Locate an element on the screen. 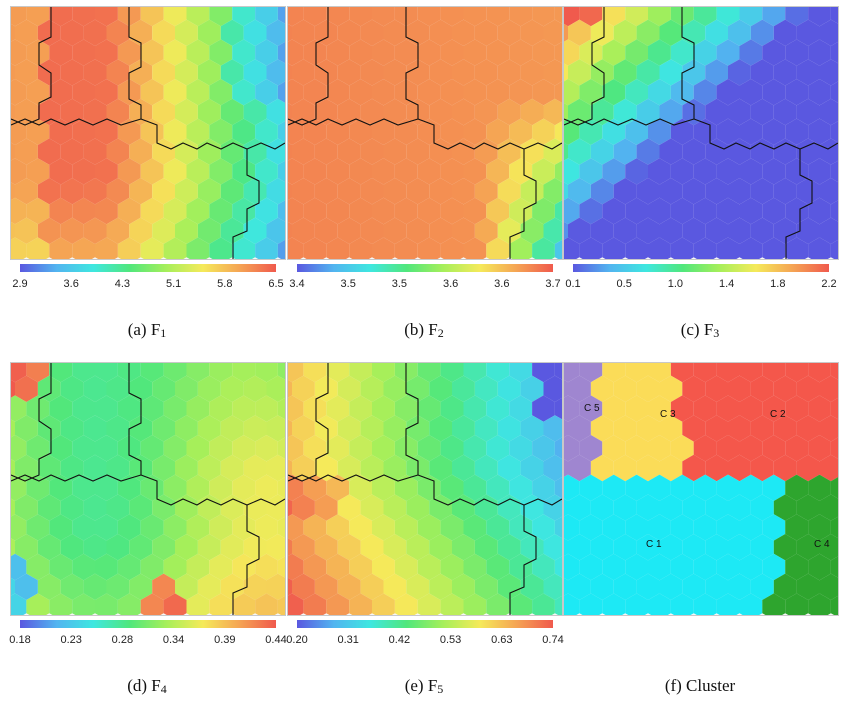 This screenshot has width=850, height=710. colorbar-tick-label: 0.1 is located at coordinates (573, 284).